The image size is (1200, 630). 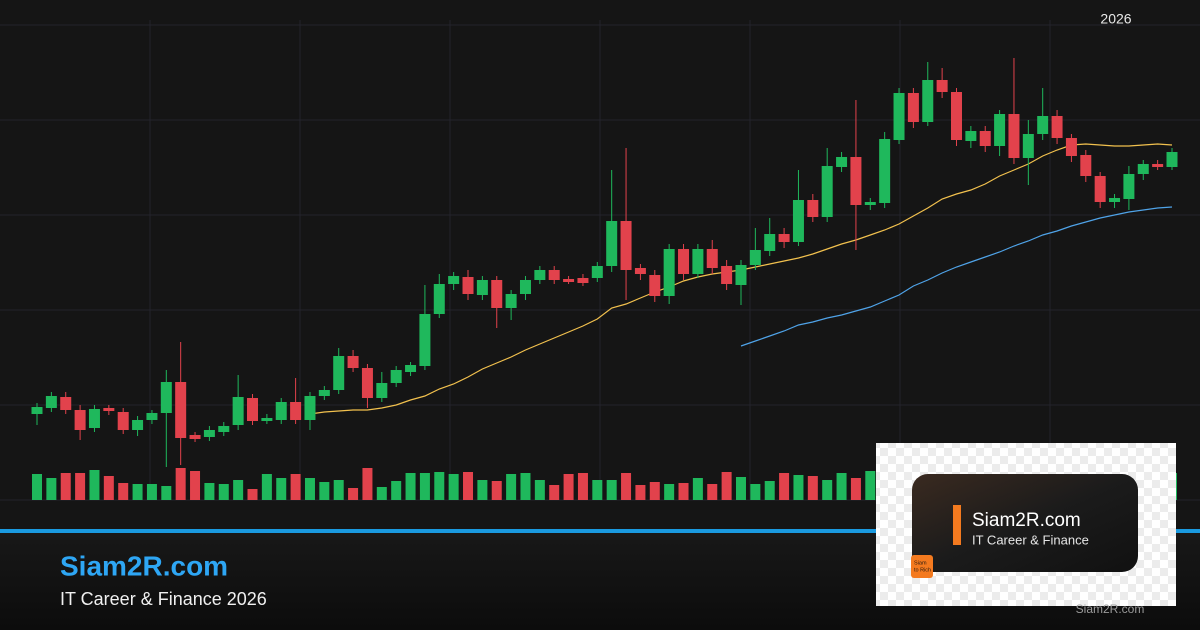 What do you see at coordinates (922, 570) in the screenshot?
I see `logo-badge-text: to Rich` at bounding box center [922, 570].